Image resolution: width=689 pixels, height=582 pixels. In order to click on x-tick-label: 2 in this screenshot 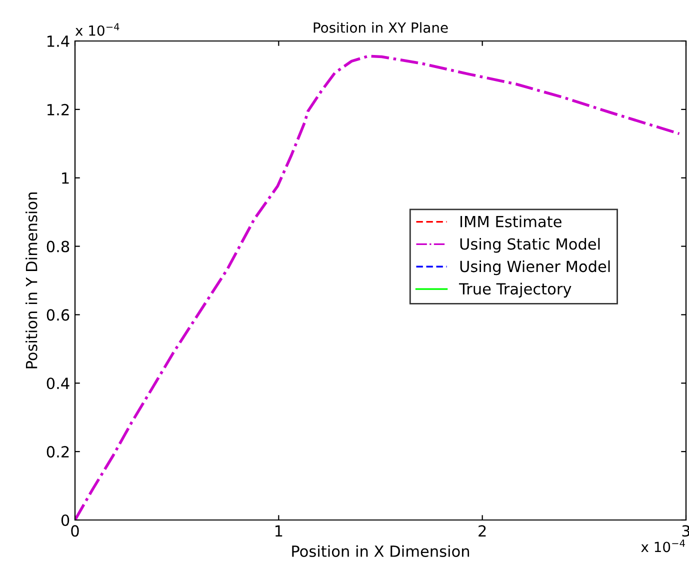, I will do `click(482, 530)`.